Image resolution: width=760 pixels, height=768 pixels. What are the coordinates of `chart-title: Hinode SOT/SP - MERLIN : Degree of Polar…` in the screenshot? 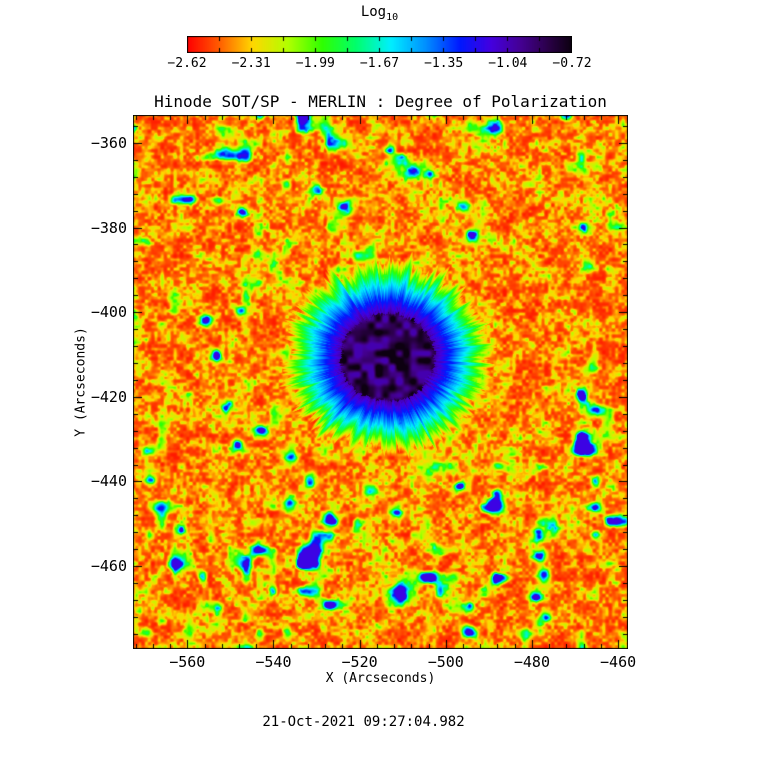 It's located at (380, 101).